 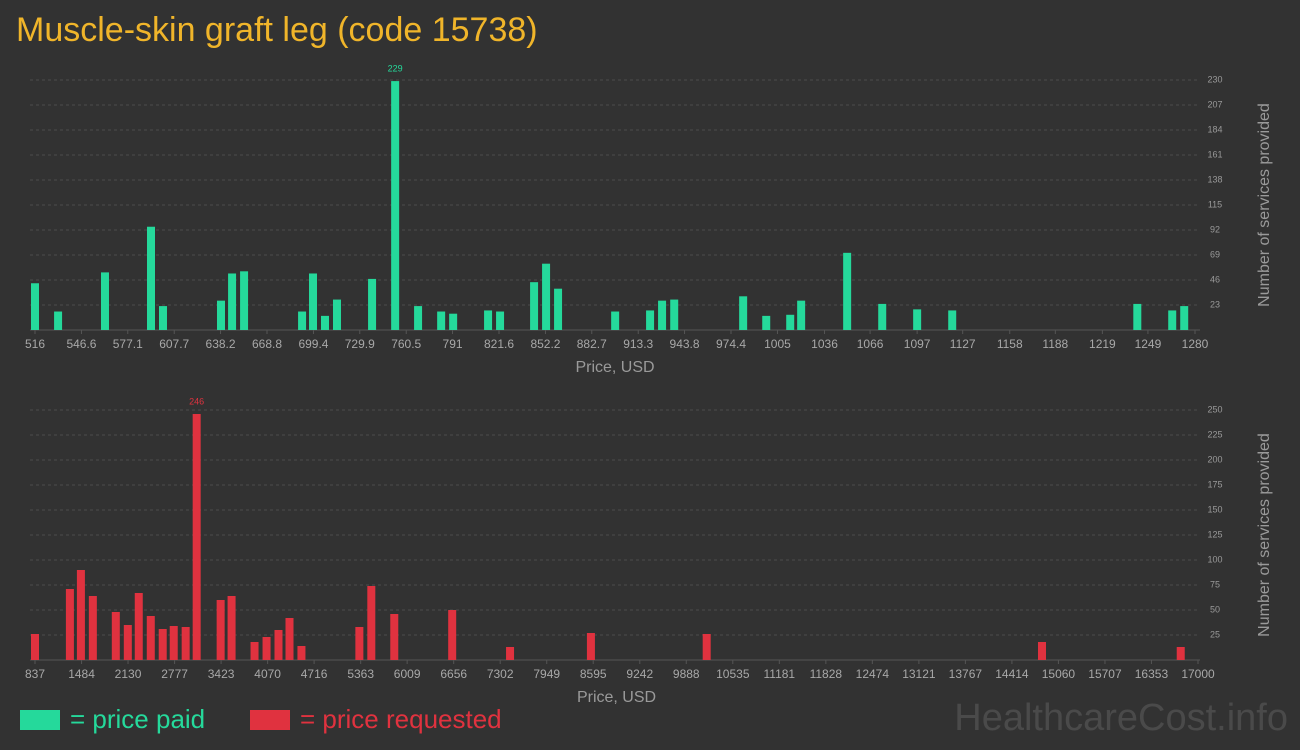 What do you see at coordinates (1214, 459) in the screenshot?
I see `y-tick-label: 200` at bounding box center [1214, 459].